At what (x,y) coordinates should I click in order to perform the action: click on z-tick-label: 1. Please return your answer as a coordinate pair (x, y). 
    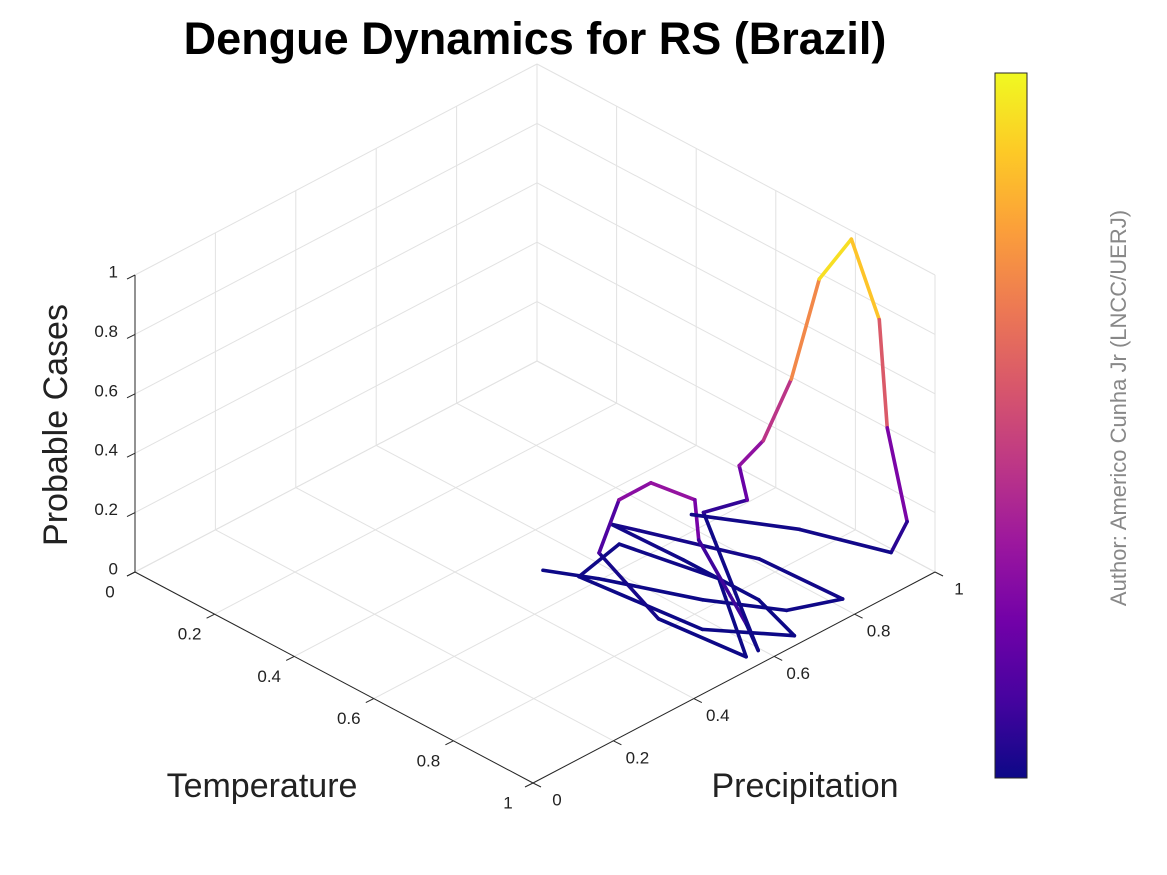
    Looking at the image, I should click on (113, 271).